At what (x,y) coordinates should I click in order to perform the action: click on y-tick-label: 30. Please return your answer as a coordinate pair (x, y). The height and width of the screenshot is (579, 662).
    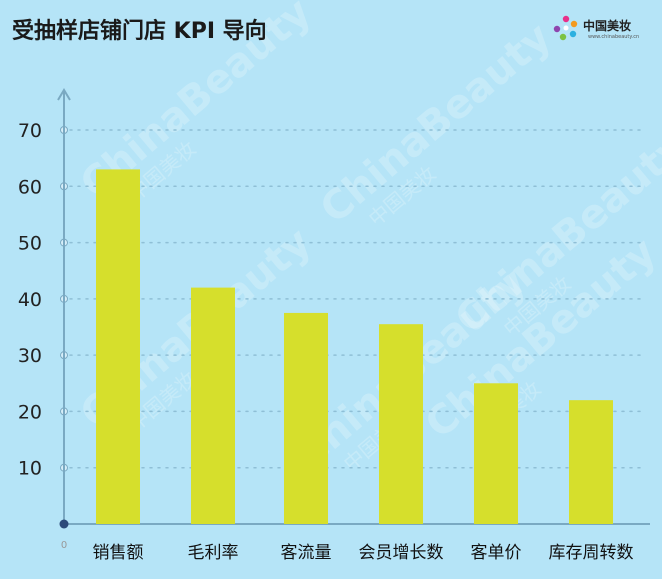
    Looking at the image, I should click on (30, 356).